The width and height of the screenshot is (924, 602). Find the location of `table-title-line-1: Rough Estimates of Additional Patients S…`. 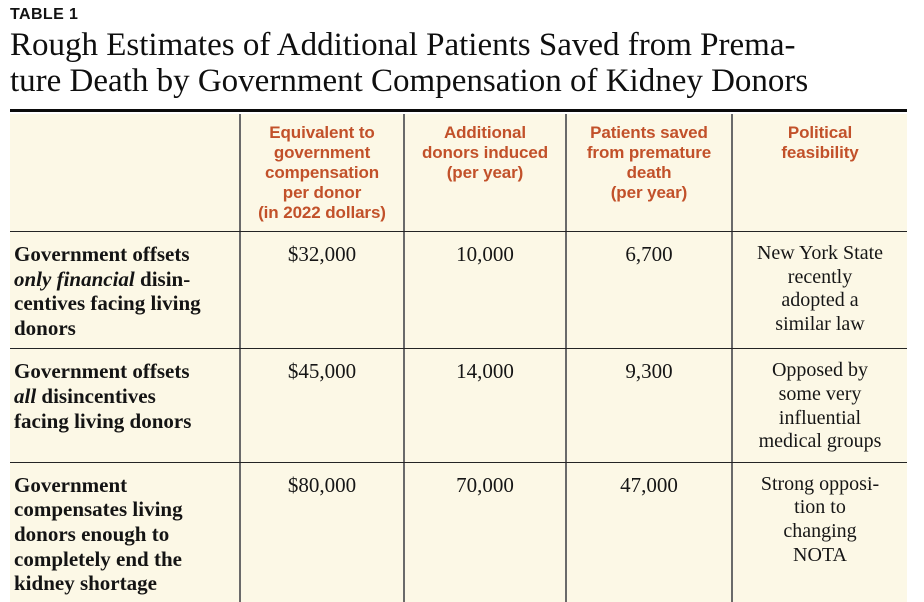

table-title-line-1: Rough Estimates of Additional Patients S… is located at coordinates (403, 45).